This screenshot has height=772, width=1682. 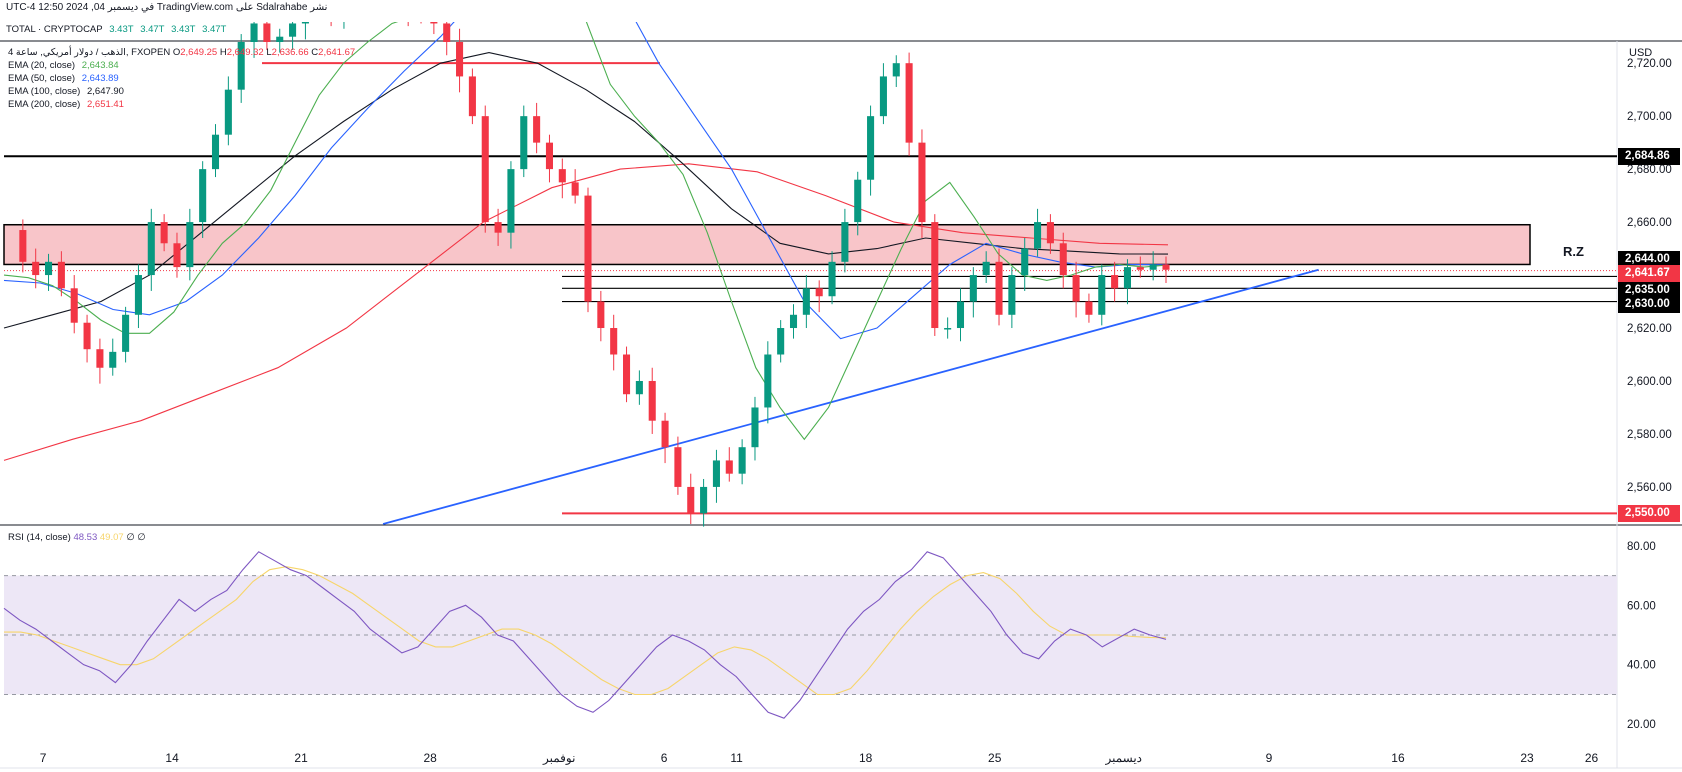 I want to click on rsi-extra-2: ∅, so click(x=141, y=537).